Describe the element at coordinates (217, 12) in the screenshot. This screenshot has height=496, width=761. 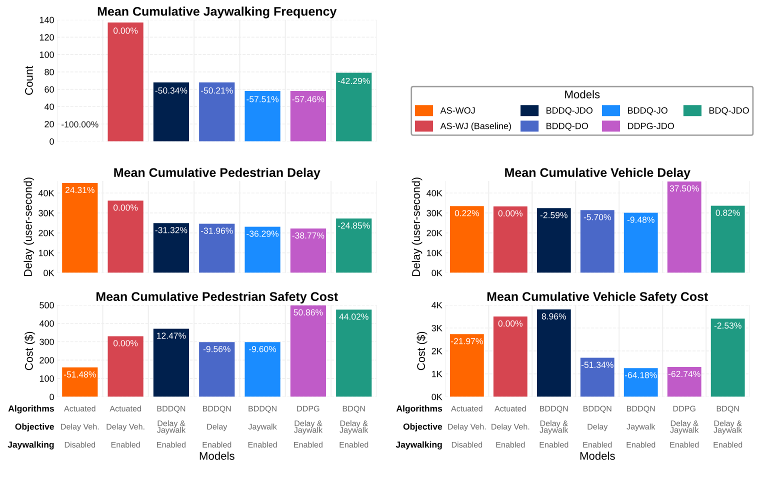
I see `chart-title: Mean Cumulative Jaywalking Frequency` at that location.